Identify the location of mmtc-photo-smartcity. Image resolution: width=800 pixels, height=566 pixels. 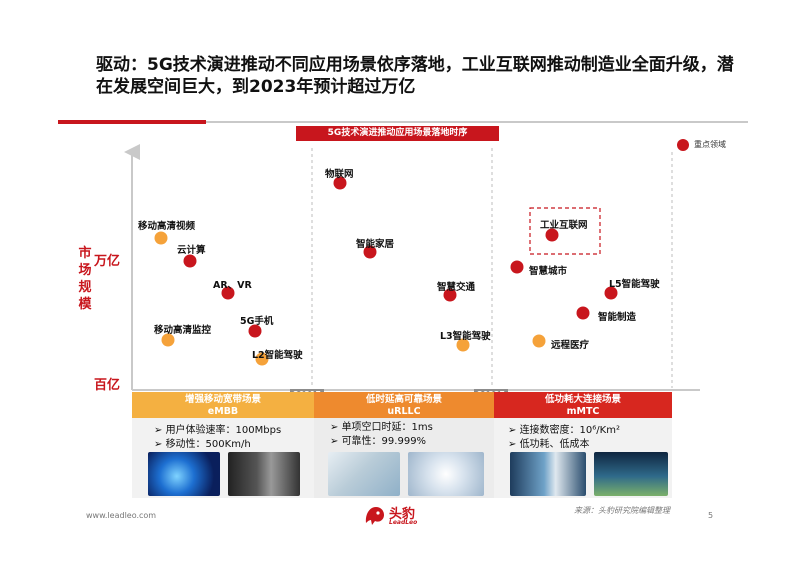
(631, 474).